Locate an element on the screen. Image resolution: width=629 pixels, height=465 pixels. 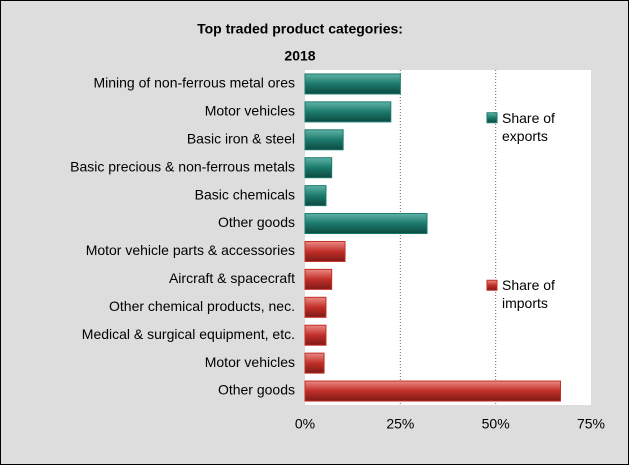
y-tick-label: Medical & surgical equipment, etc. is located at coordinates (188, 334).